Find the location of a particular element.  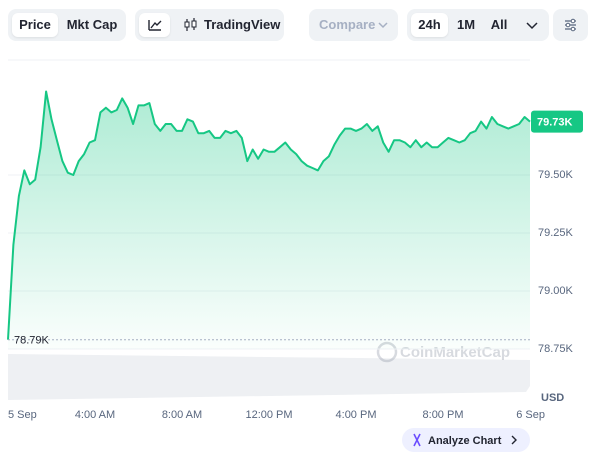

analyze-button-label: Analyze Chart is located at coordinates (465, 441).